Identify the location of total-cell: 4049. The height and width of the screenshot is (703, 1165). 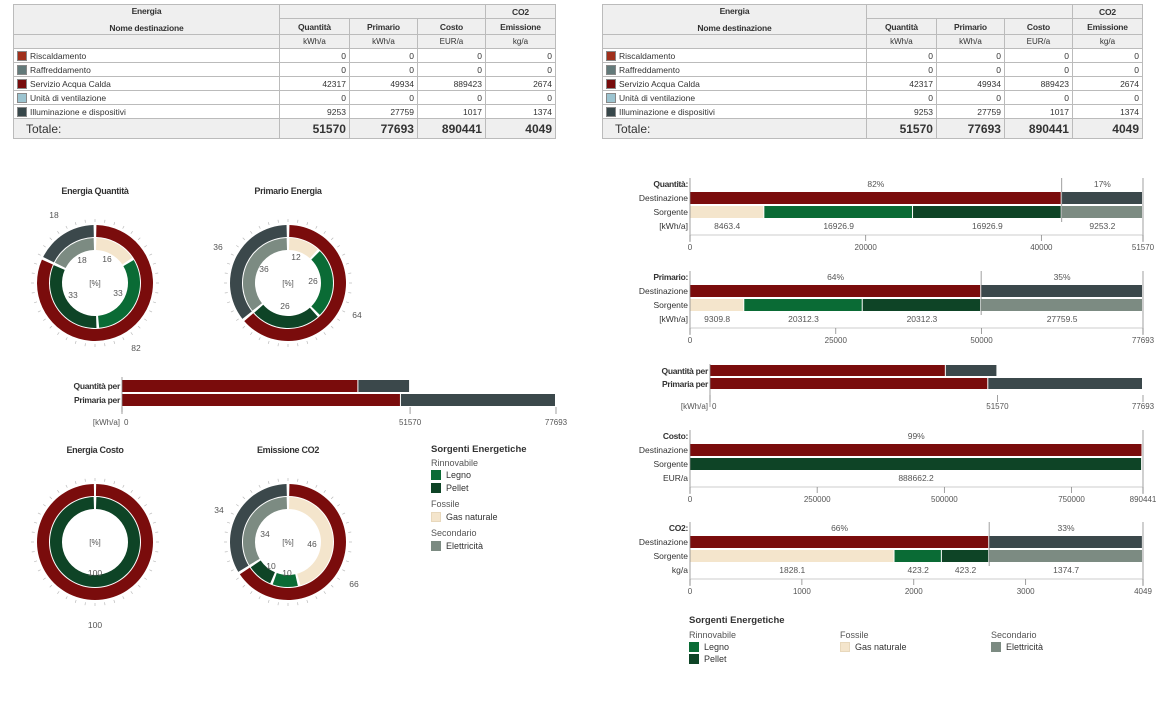
(520, 128).